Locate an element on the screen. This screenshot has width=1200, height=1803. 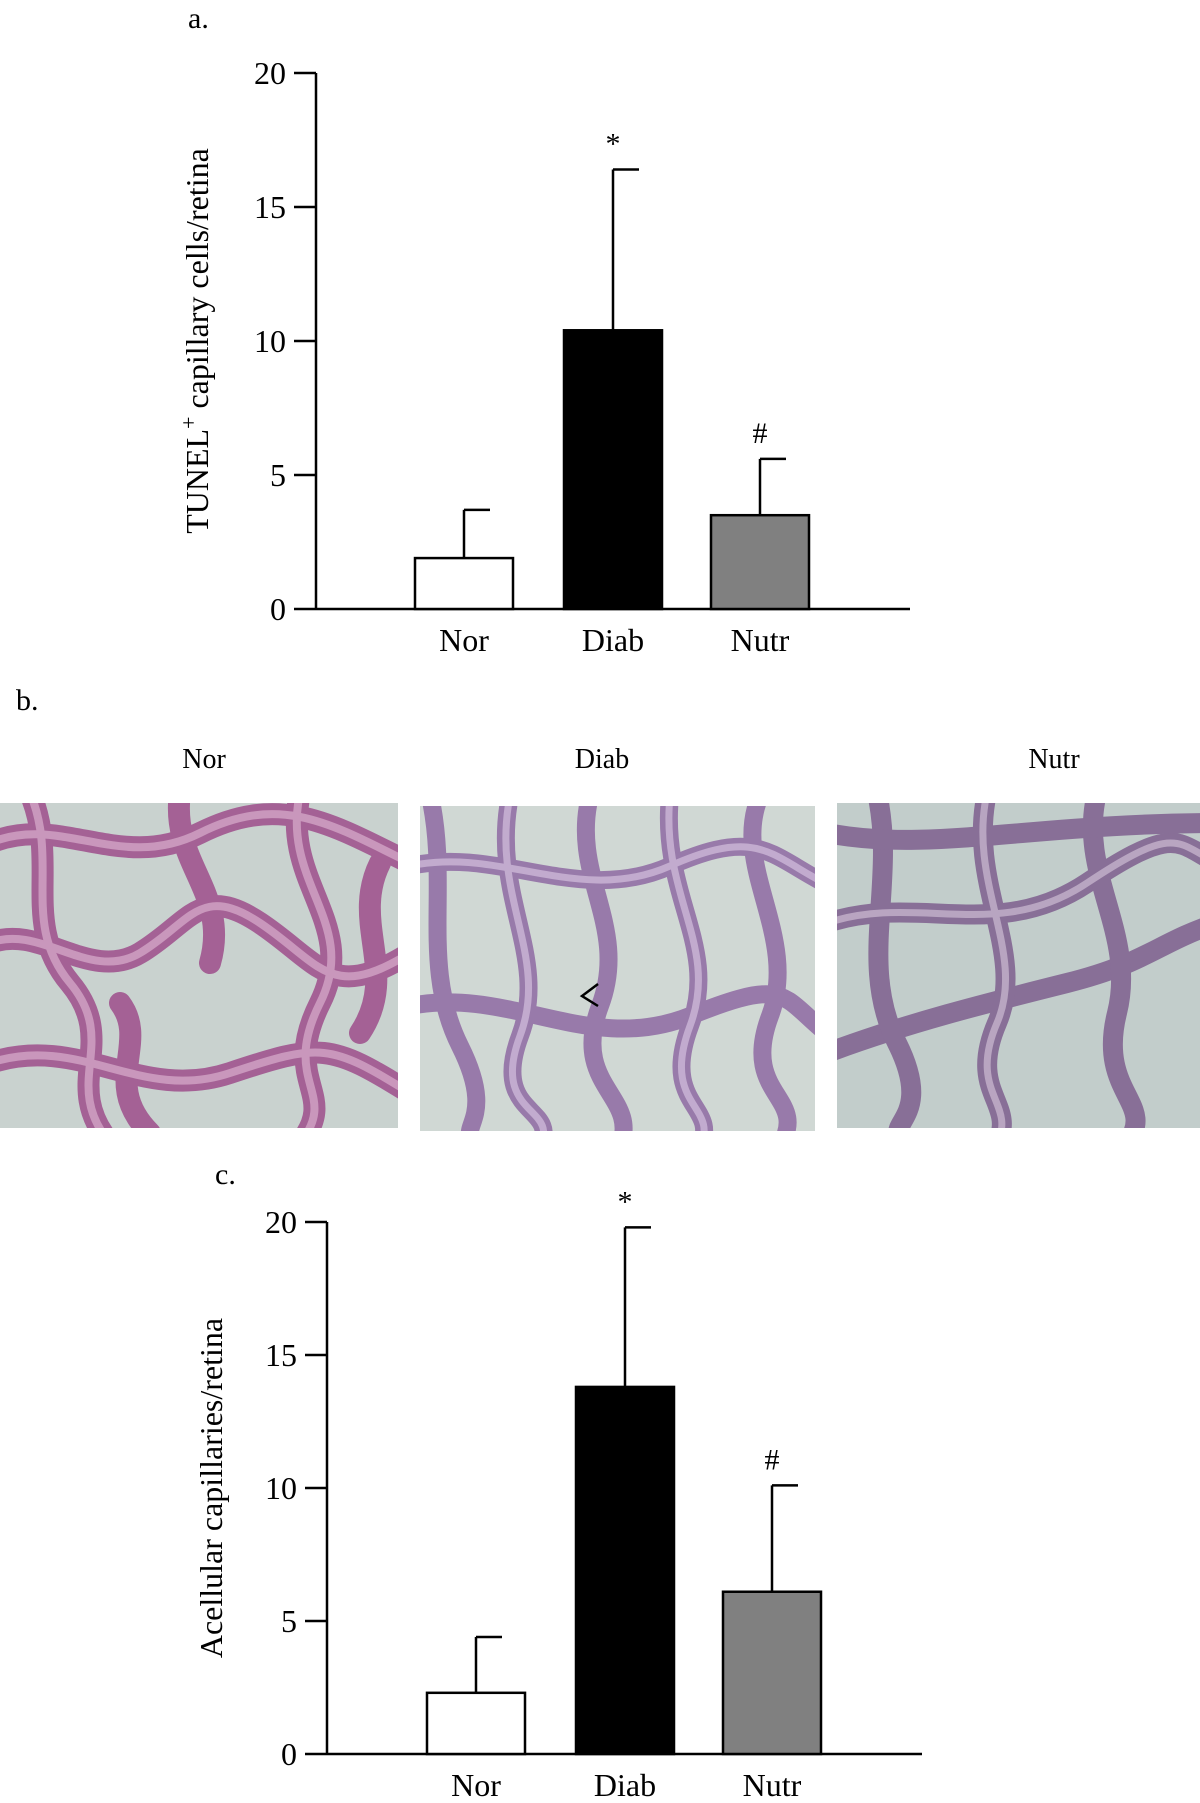
micrograph-nor is located at coordinates (199, 965).